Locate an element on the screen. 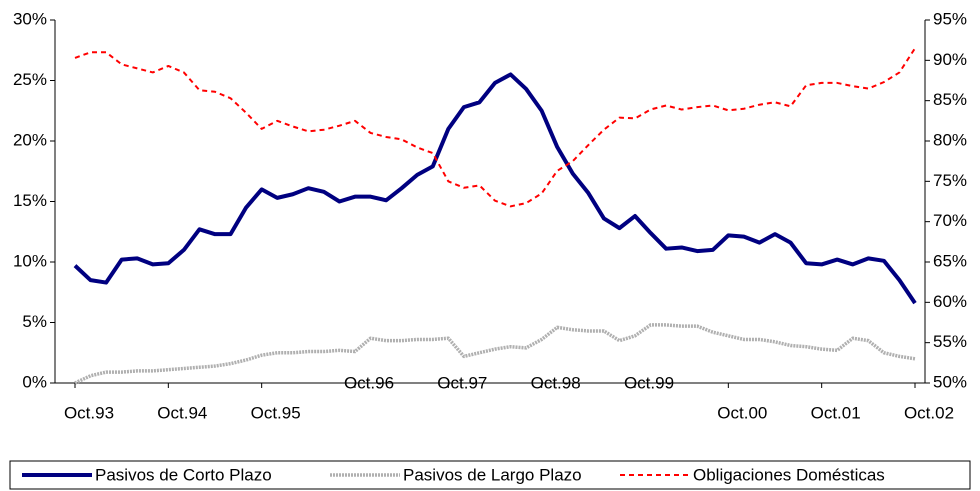  legend-label: Pasivos de Largo Plazo is located at coordinates (492, 474).